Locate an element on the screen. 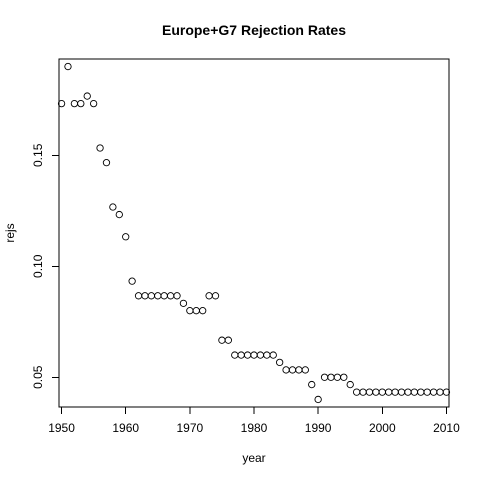  y-axis: 0.05 0.10 0.15 is located at coordinates (45, 266).